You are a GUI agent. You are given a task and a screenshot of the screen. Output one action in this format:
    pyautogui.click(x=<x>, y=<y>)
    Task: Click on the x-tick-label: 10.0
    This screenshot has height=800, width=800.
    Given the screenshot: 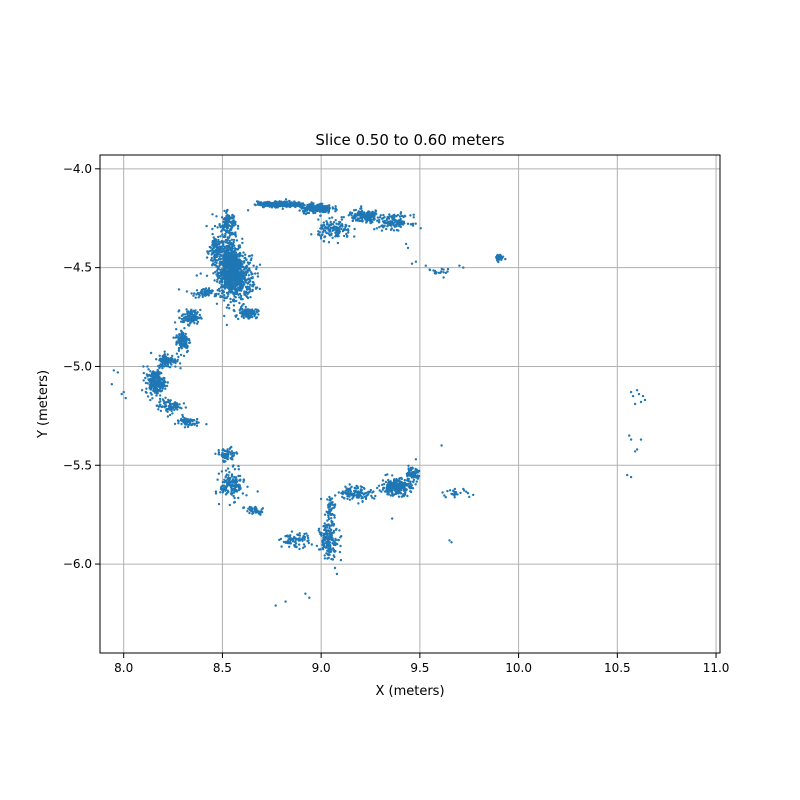 What is the action you would take?
    pyautogui.click(x=518, y=668)
    